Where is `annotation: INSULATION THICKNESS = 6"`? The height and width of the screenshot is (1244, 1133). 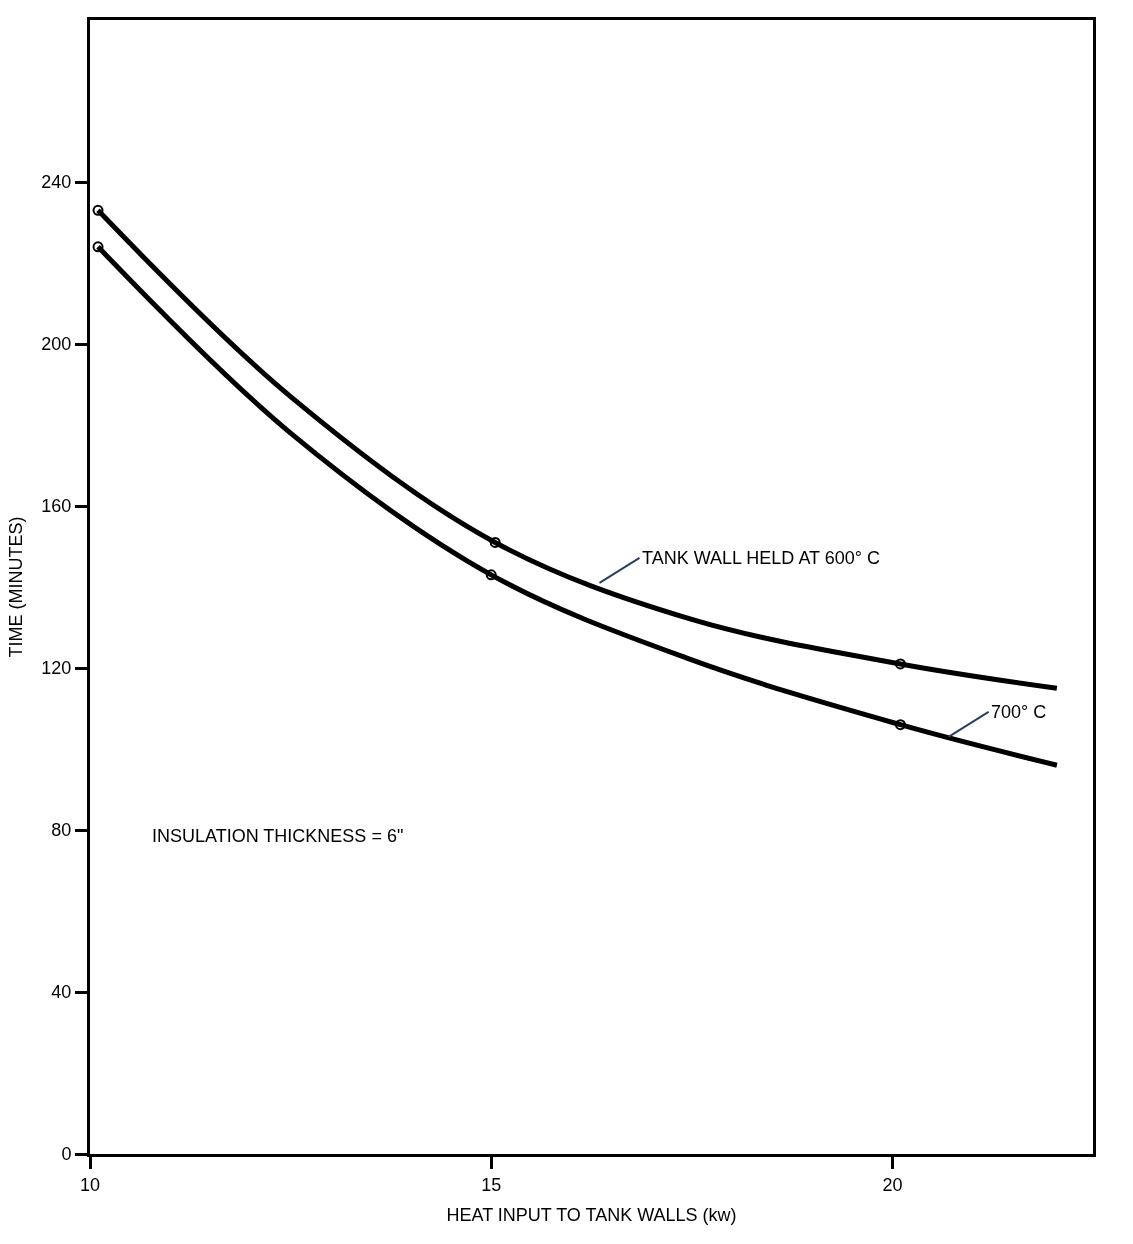 annotation: INSULATION THICKNESS = 6" is located at coordinates (278, 836).